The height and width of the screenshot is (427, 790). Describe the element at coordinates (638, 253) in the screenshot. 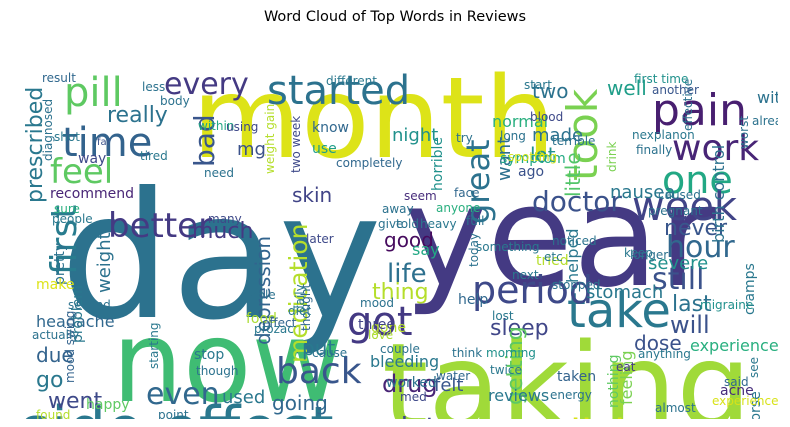

I see `word-keep: keep` at that location.